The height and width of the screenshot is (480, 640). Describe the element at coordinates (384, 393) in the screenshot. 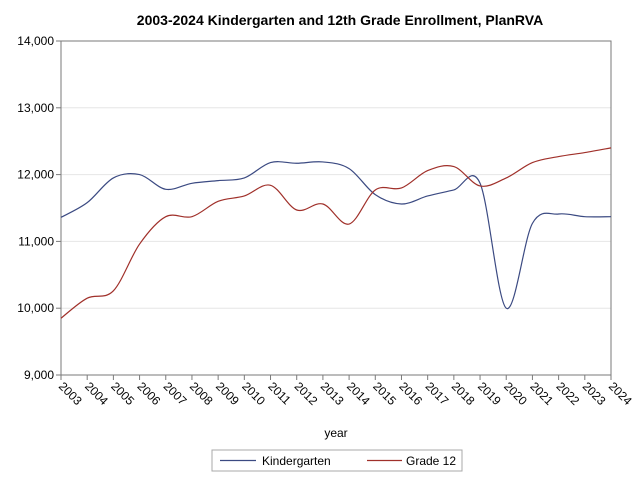

I see `x-tick-label: 2015` at that location.